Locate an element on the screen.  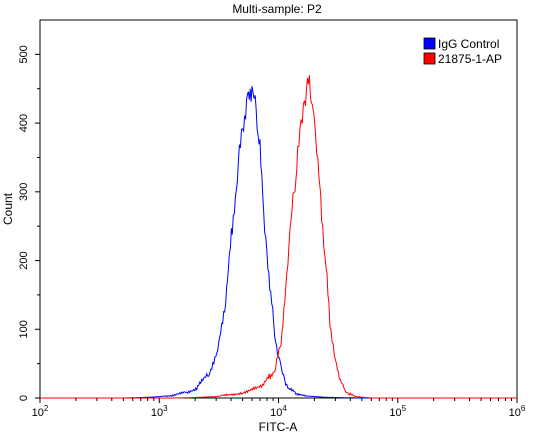
legend-label: 21875-1-AP is located at coordinates (470, 59).